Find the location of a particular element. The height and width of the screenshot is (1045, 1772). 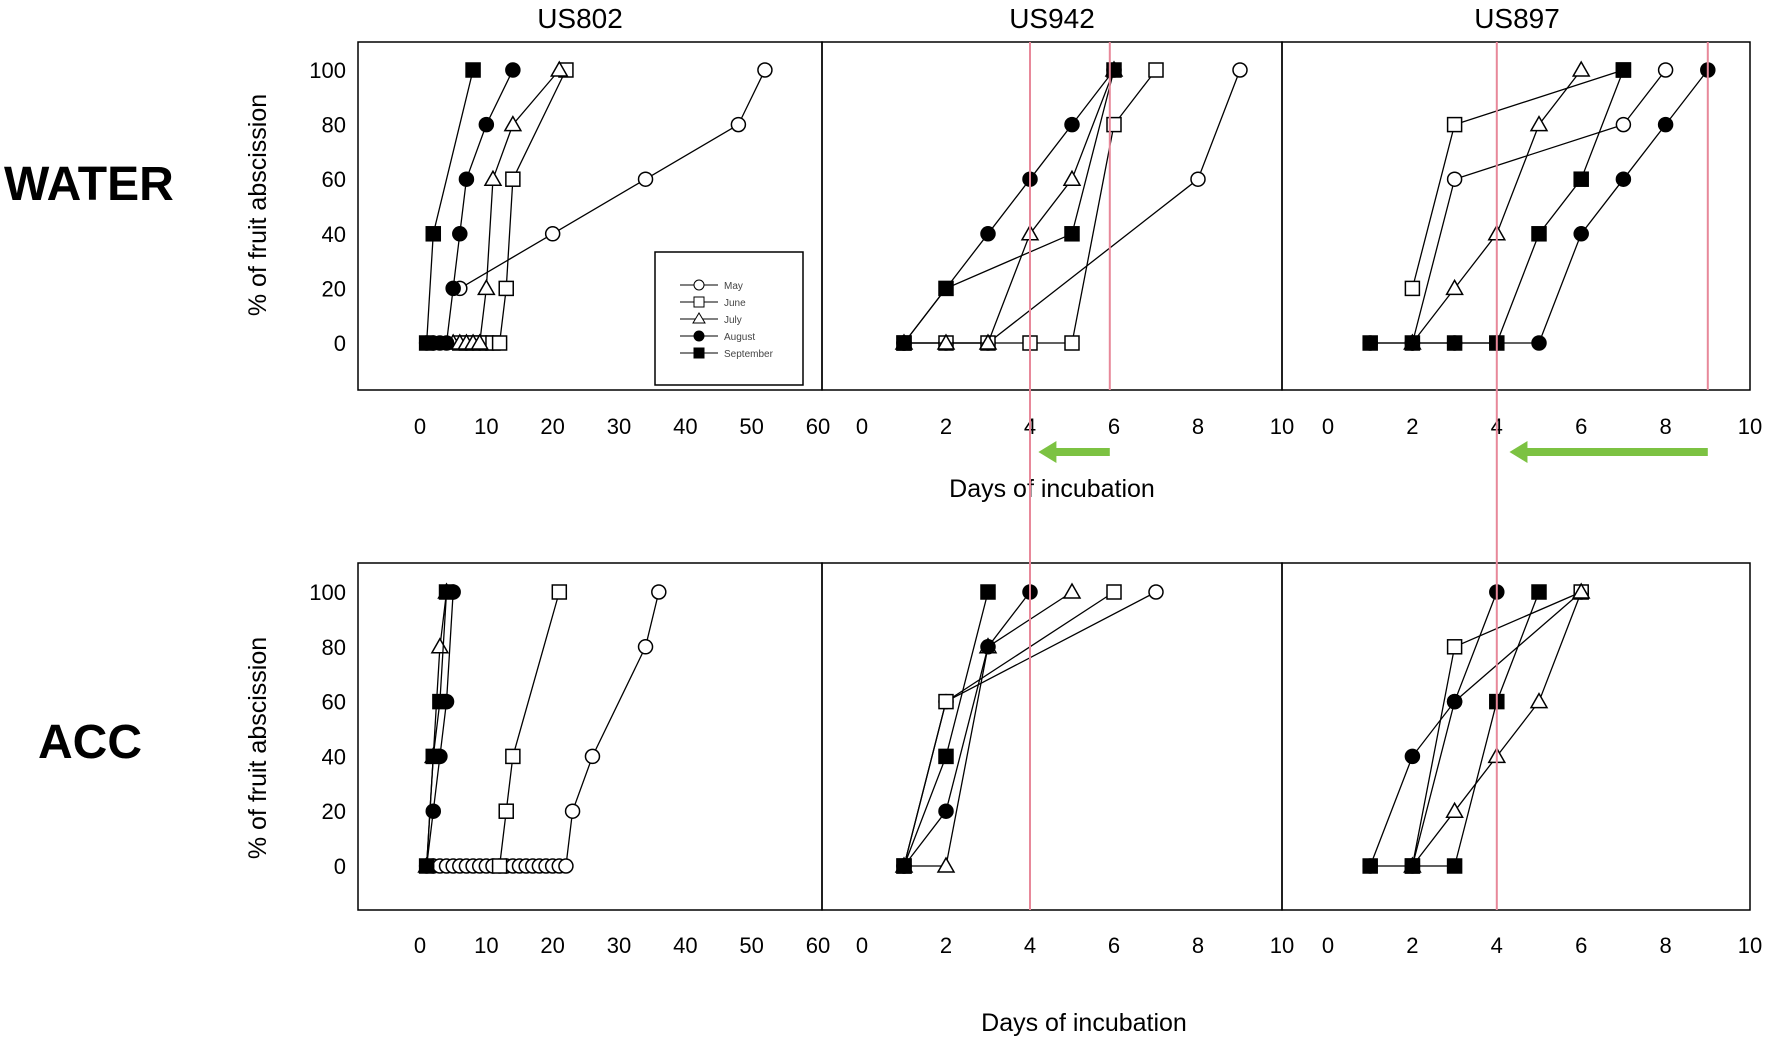

legend-label: August is located at coordinates (739, 337).